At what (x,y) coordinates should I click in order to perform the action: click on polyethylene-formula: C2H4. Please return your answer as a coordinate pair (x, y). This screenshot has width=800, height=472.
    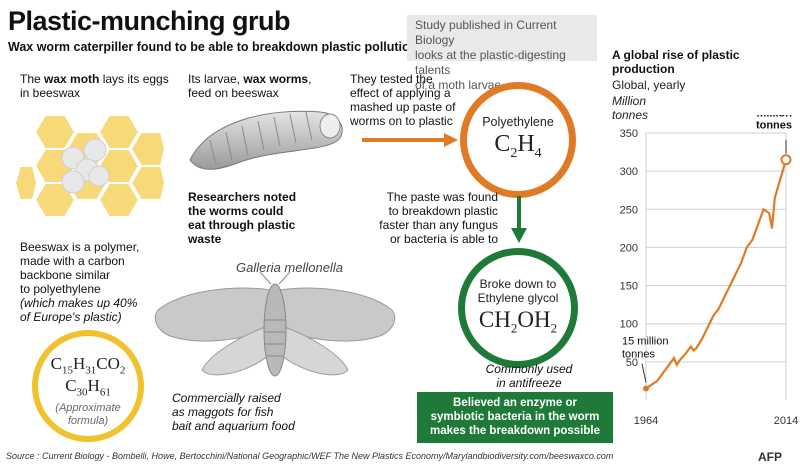
    Looking at the image, I should click on (518, 146).